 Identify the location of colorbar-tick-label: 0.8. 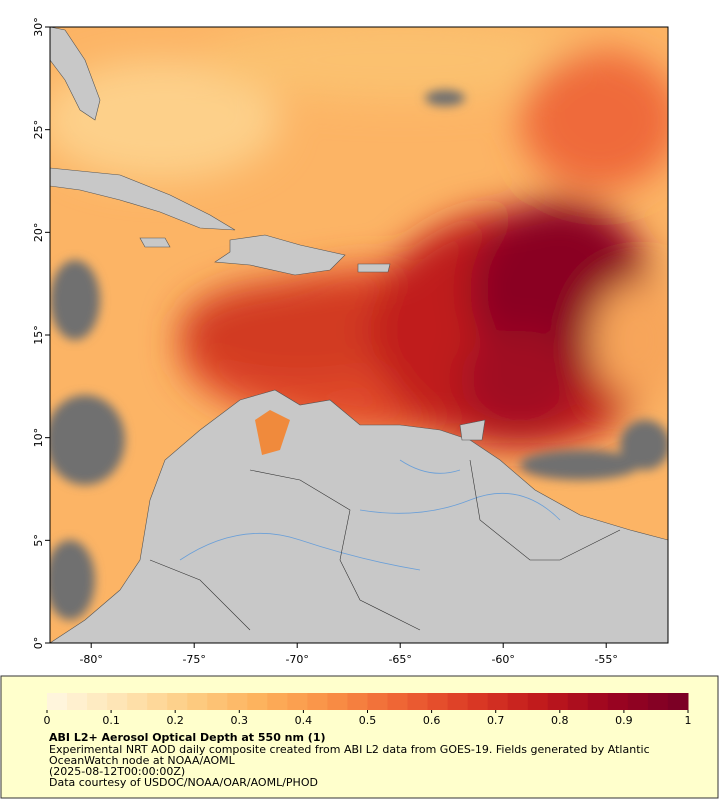
(560, 720).